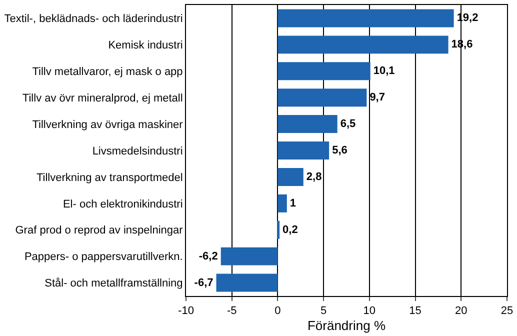 The height and width of the screenshot is (336, 517). I want to click on data-label: 1, so click(293, 203).